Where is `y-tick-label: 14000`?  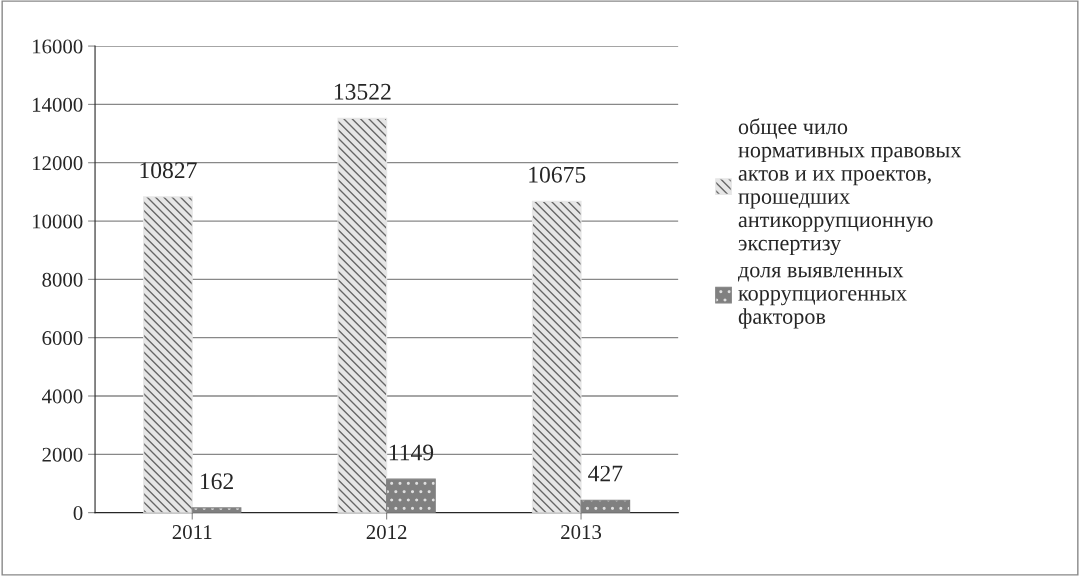
y-tick-label: 14000 is located at coordinates (57, 104).